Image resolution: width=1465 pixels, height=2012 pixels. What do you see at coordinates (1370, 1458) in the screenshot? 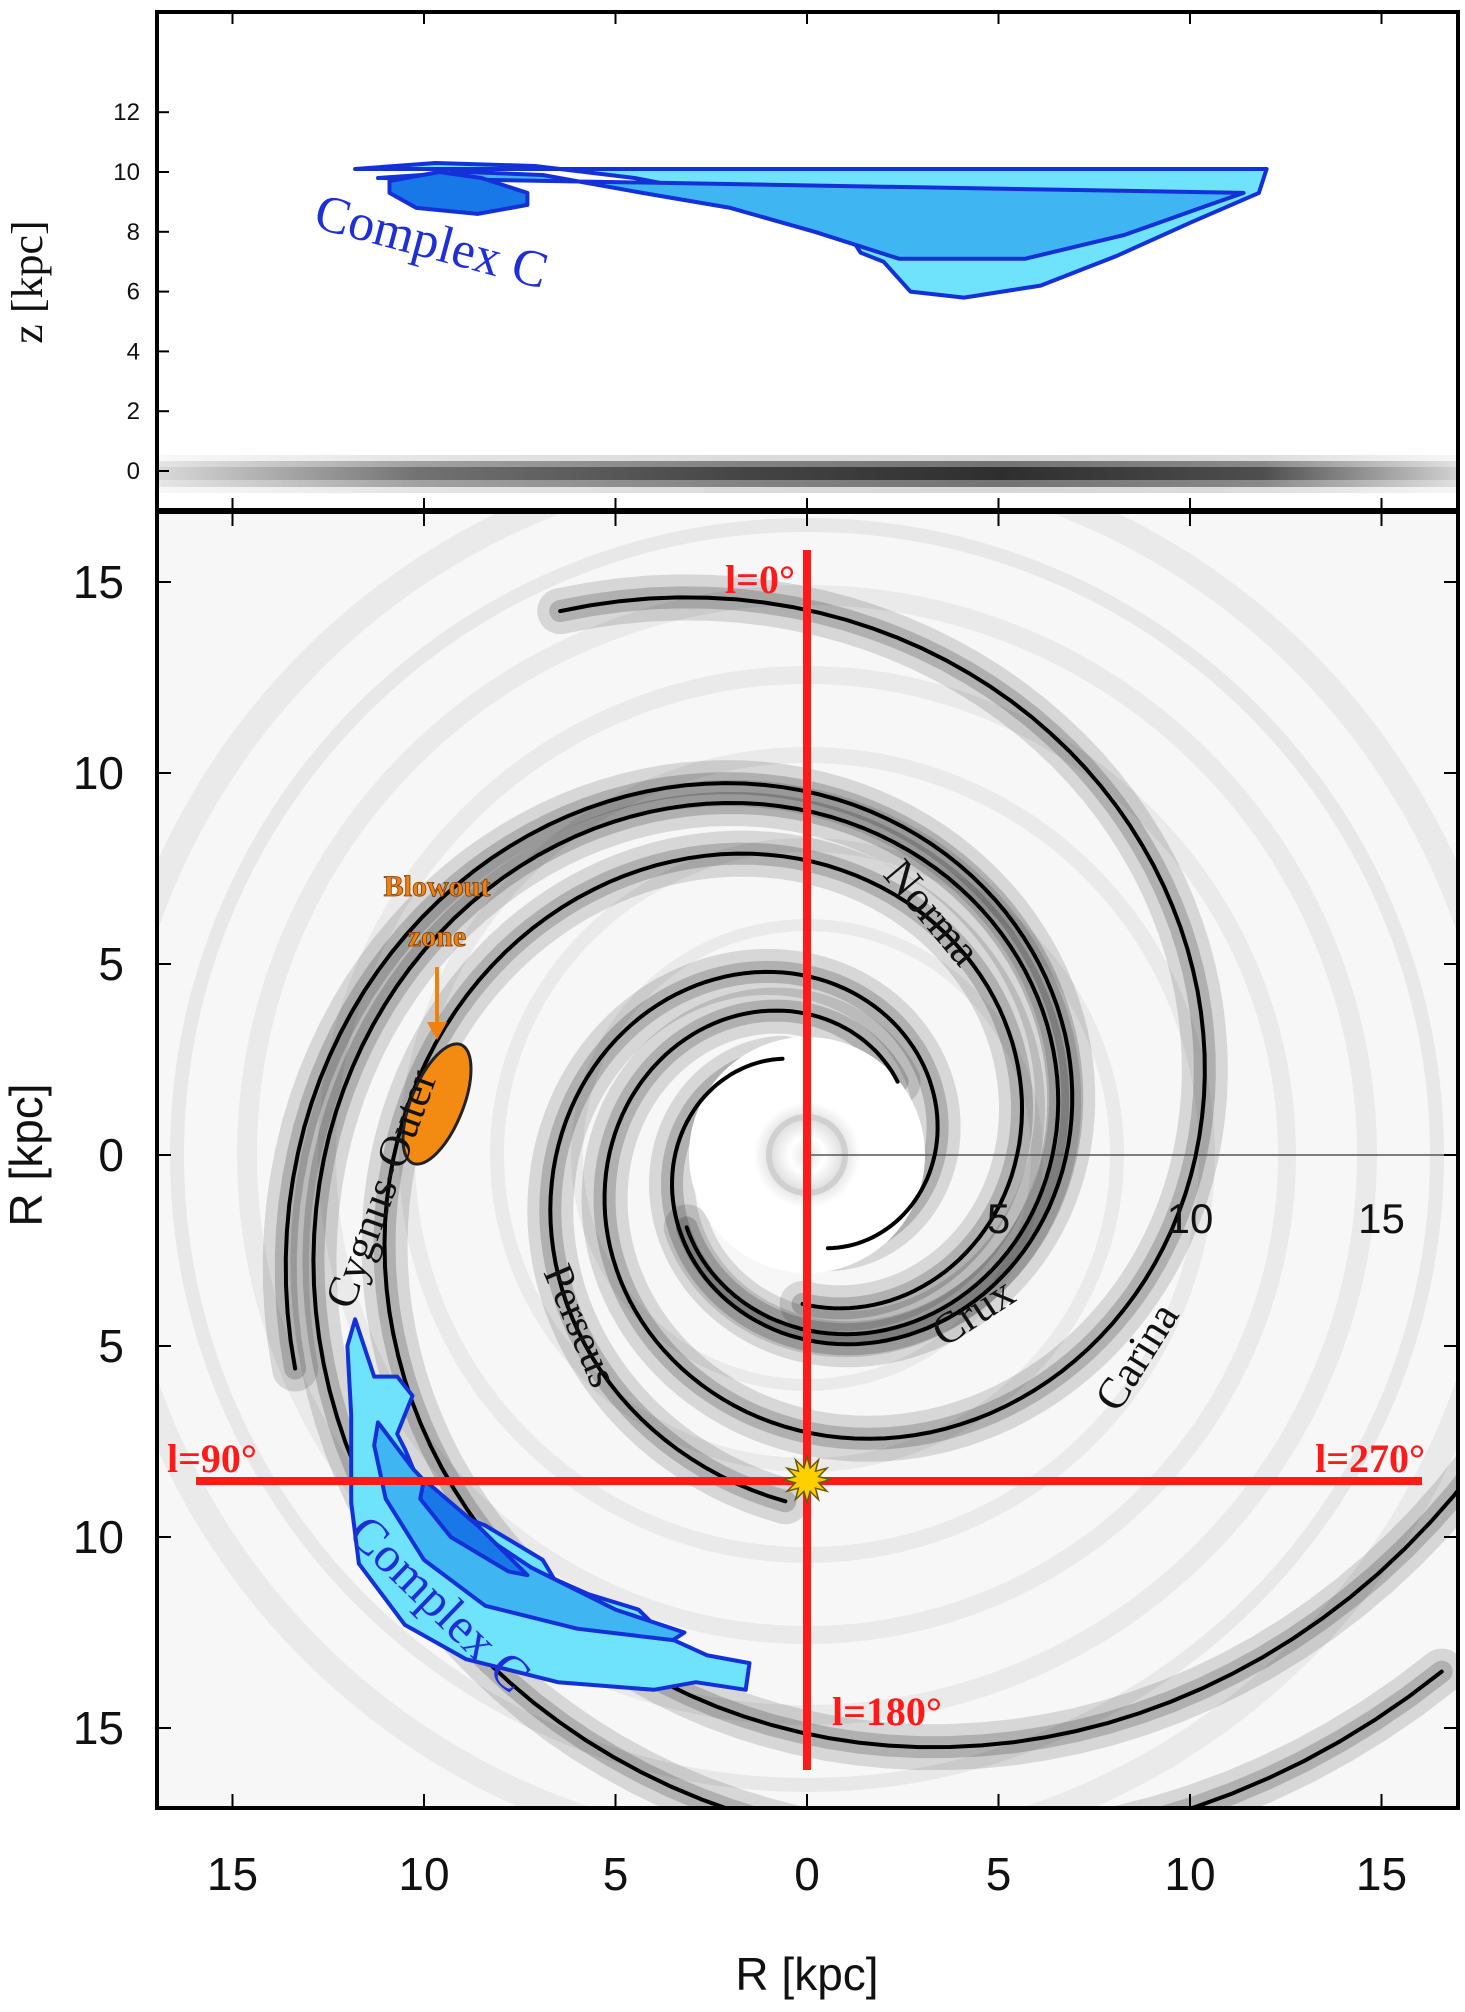
I see `longitude-label-270: l=270°` at bounding box center [1370, 1458].